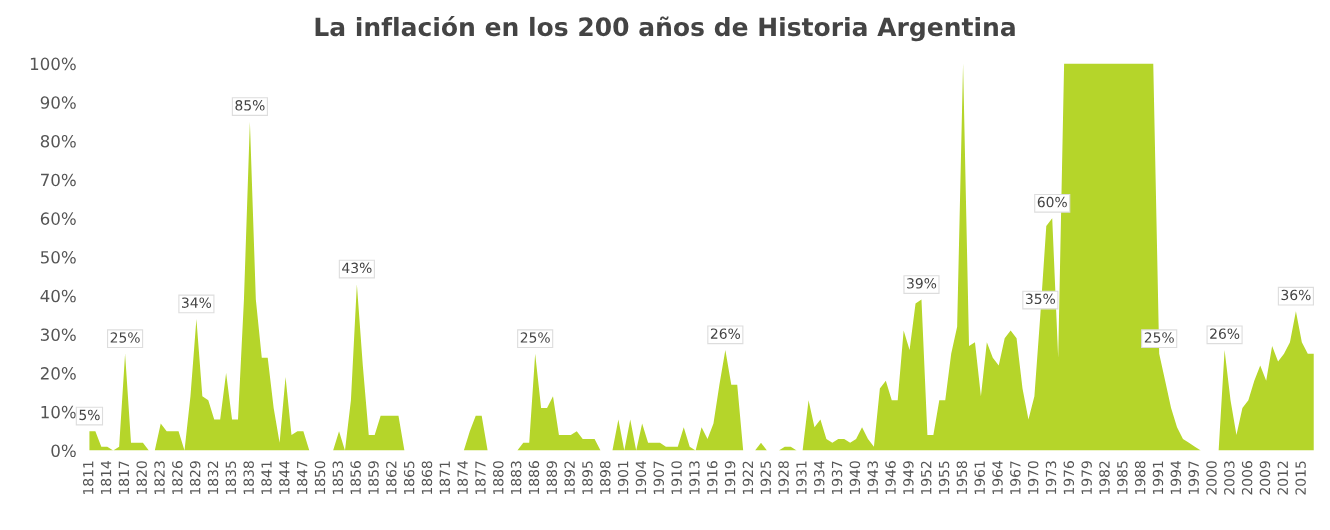  Describe the element at coordinates (58, 334) in the screenshot. I see `y-tick-label: 30%` at that location.